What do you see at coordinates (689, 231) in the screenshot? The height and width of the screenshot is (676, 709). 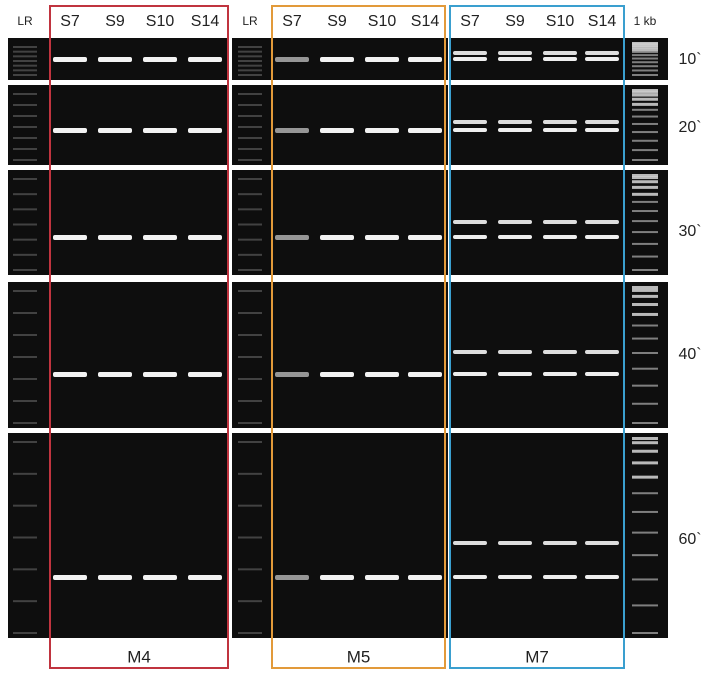 I see `time-label: 30`` at bounding box center [689, 231].